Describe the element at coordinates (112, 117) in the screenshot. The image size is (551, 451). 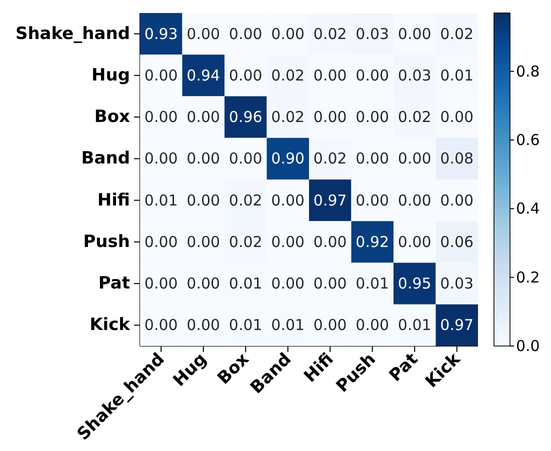
I see `y-tick-label: Box` at that location.